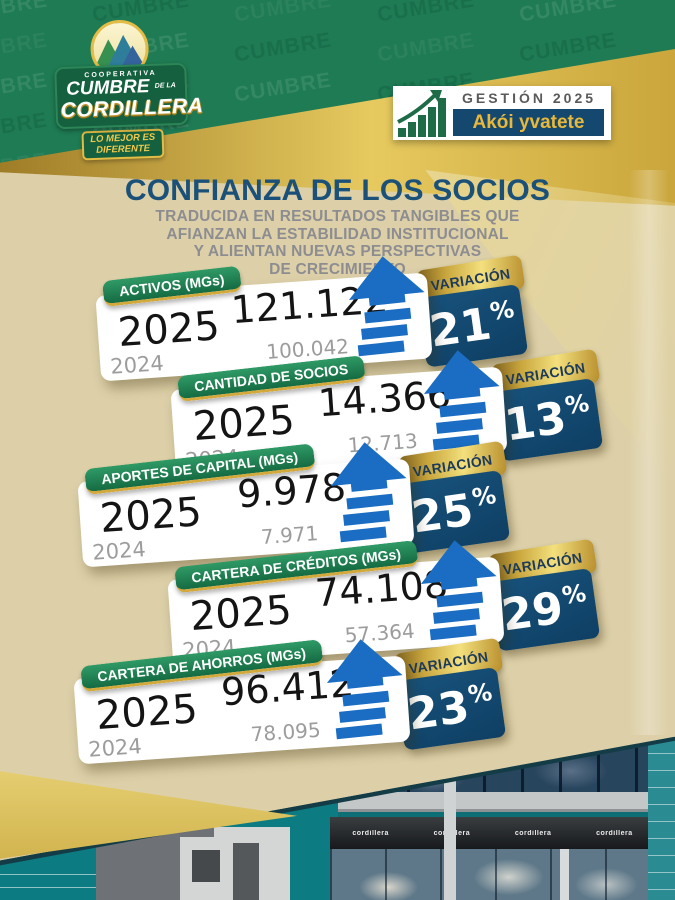  I want to click on logo-cordillera-text: CORDILLERA, so click(132, 108).